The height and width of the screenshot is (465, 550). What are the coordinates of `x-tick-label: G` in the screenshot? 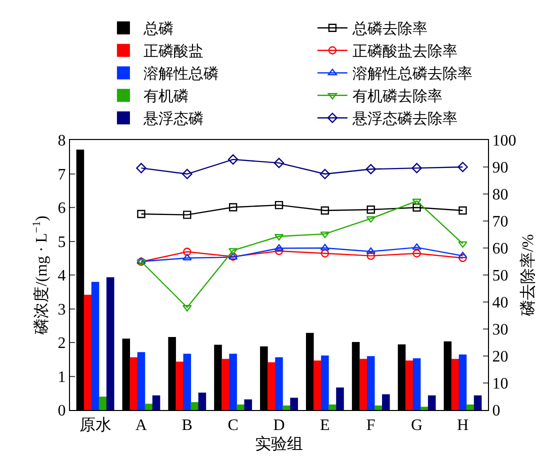 It's located at (417, 425).